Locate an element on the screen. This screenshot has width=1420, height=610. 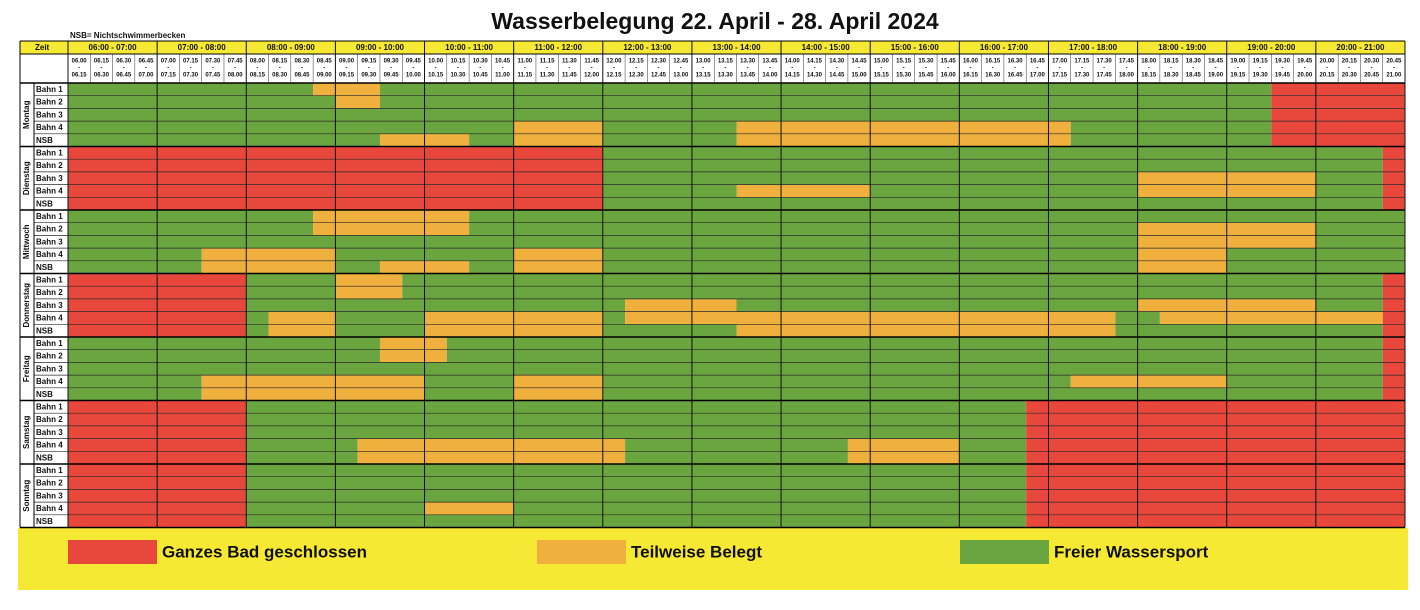
slot-start: 11.30 is located at coordinates (569, 62).